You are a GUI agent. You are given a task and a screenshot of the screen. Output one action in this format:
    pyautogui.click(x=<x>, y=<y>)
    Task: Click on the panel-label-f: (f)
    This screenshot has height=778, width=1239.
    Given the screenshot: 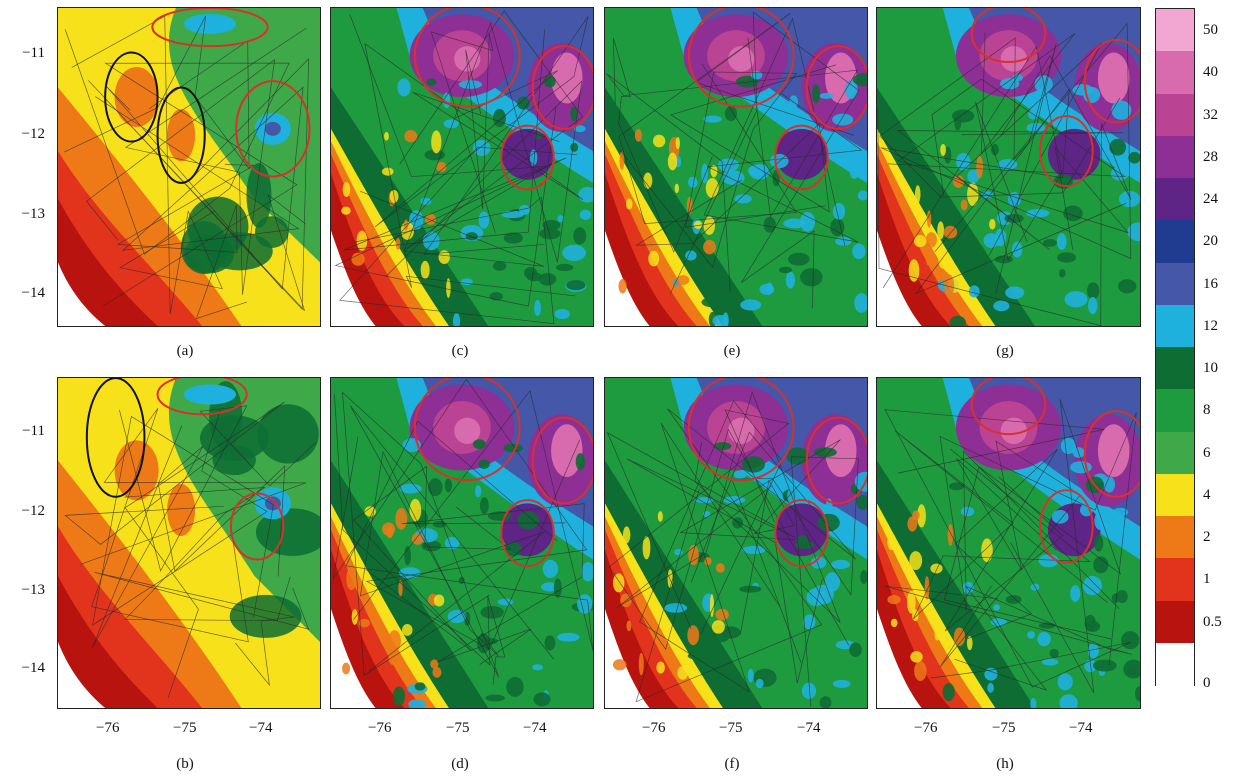 What is the action you would take?
    pyautogui.click(x=732, y=764)
    